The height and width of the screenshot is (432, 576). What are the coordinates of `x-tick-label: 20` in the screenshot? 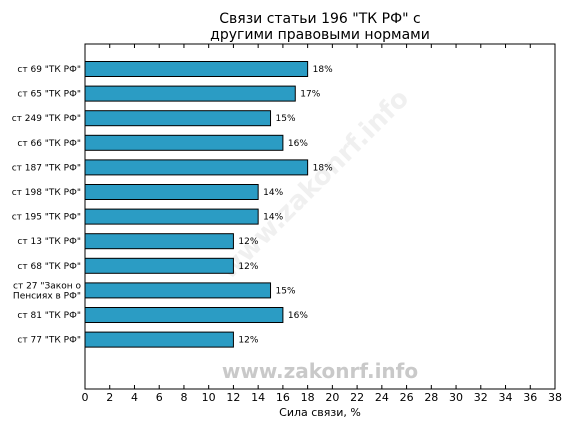 It's located at (332, 397).